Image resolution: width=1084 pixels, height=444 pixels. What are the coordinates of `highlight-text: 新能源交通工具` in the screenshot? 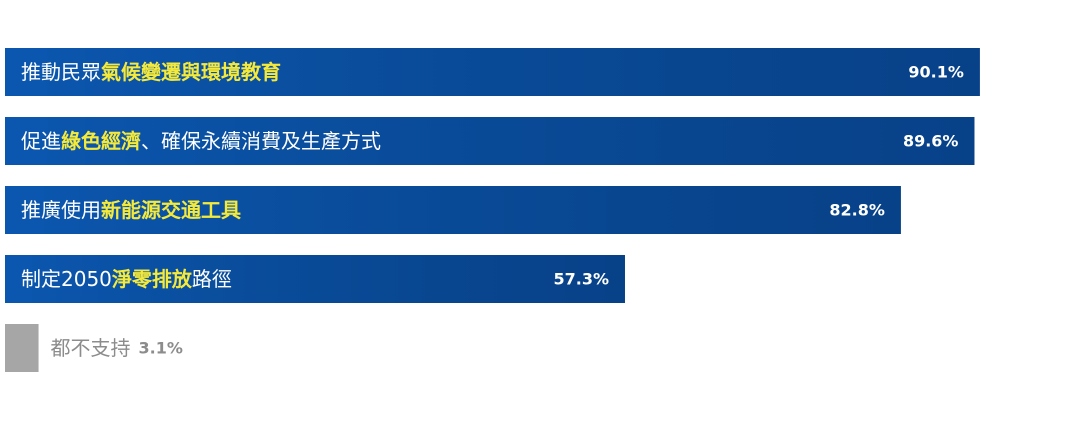 It's located at (171, 210).